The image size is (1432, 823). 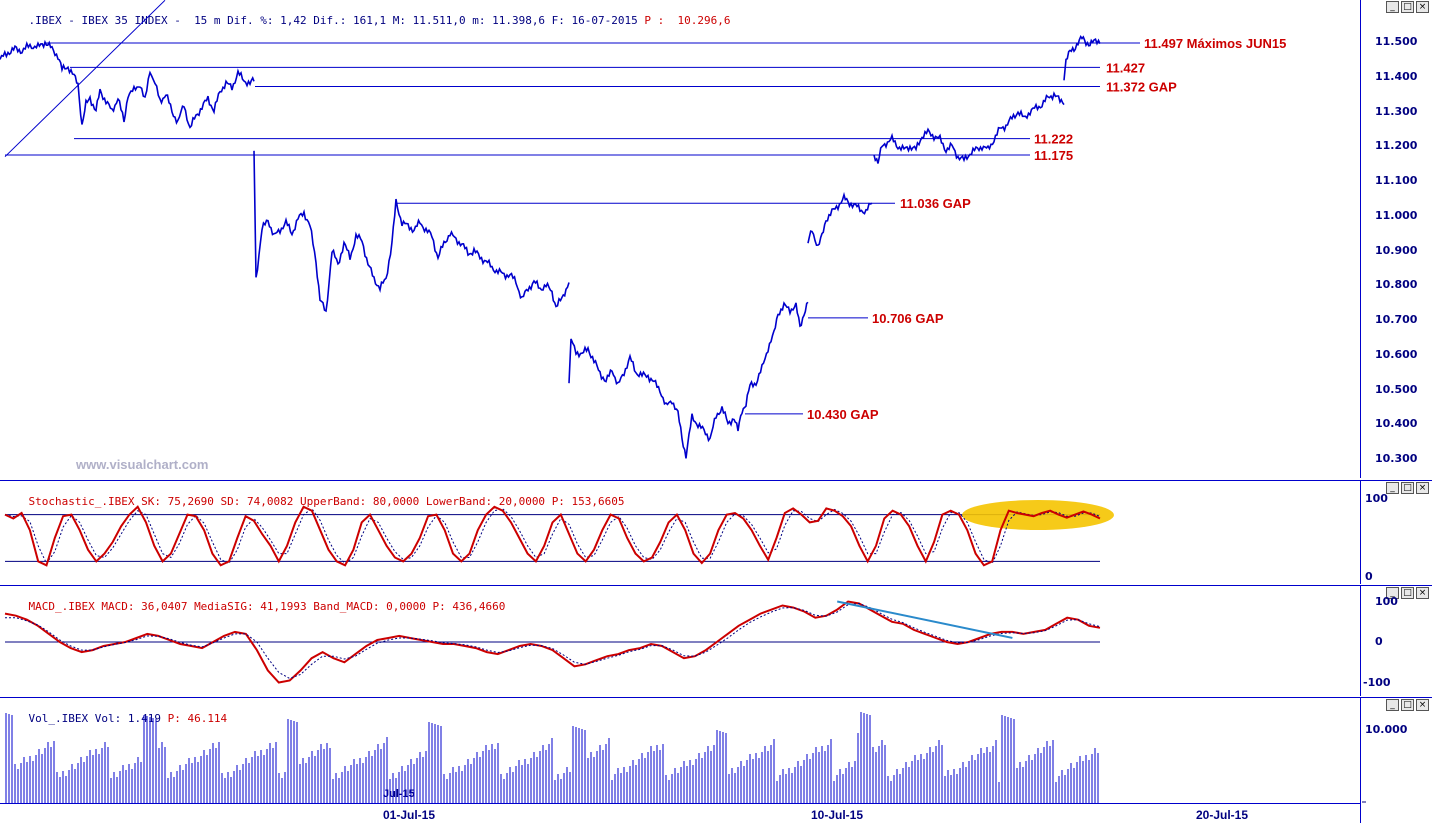 I want to click on macd-tick-label: -100, so click(x=1377, y=682).